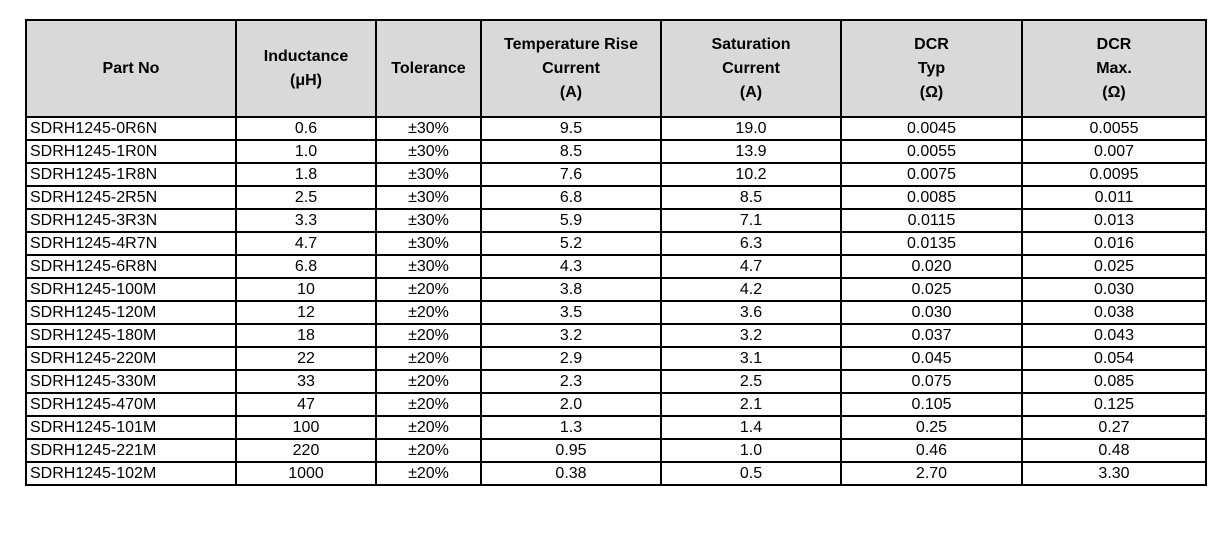 The height and width of the screenshot is (541, 1218). I want to click on table-row: SDRH1245-102M 1000 ±20% 0.38 0.5 2.70 3.30, so click(616, 473).